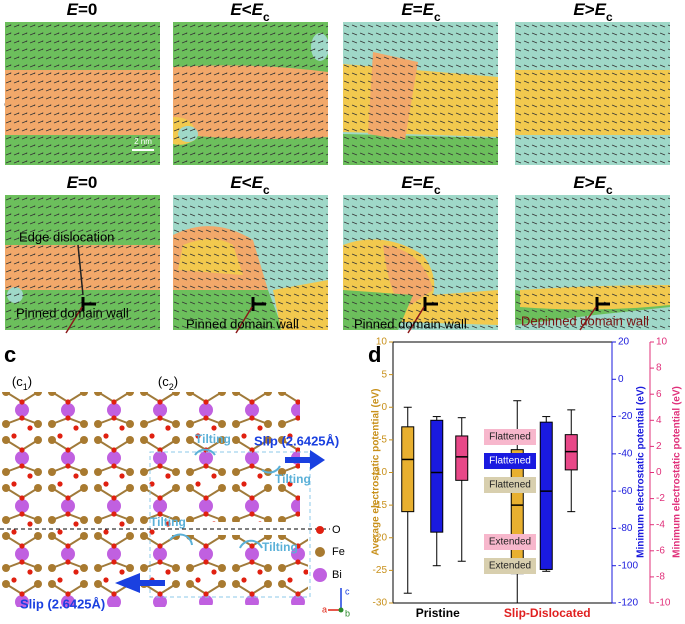  Describe the element at coordinates (641, 472) in the screenshot. I see `y2-axis-label: Minimum electrostatic potential (eV)` at that location.